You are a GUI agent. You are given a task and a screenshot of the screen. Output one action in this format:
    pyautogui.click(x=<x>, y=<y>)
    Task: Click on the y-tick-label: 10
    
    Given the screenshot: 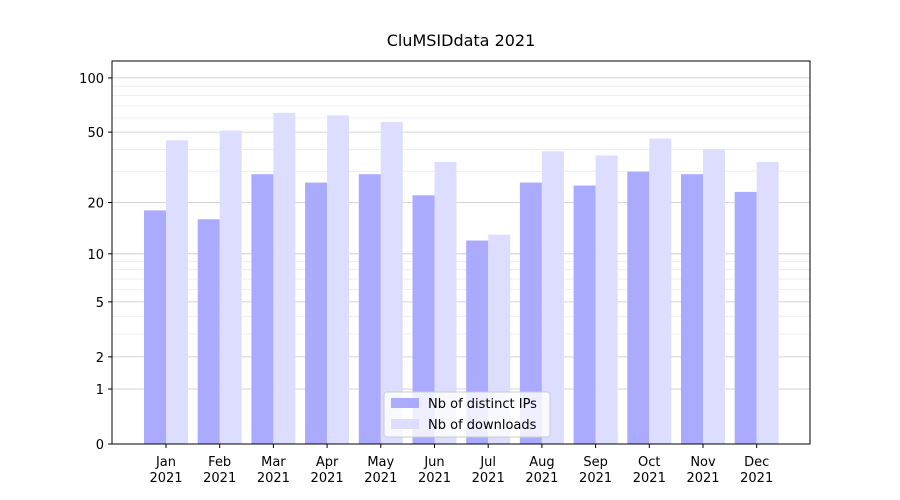 What is the action you would take?
    pyautogui.click(x=95, y=255)
    